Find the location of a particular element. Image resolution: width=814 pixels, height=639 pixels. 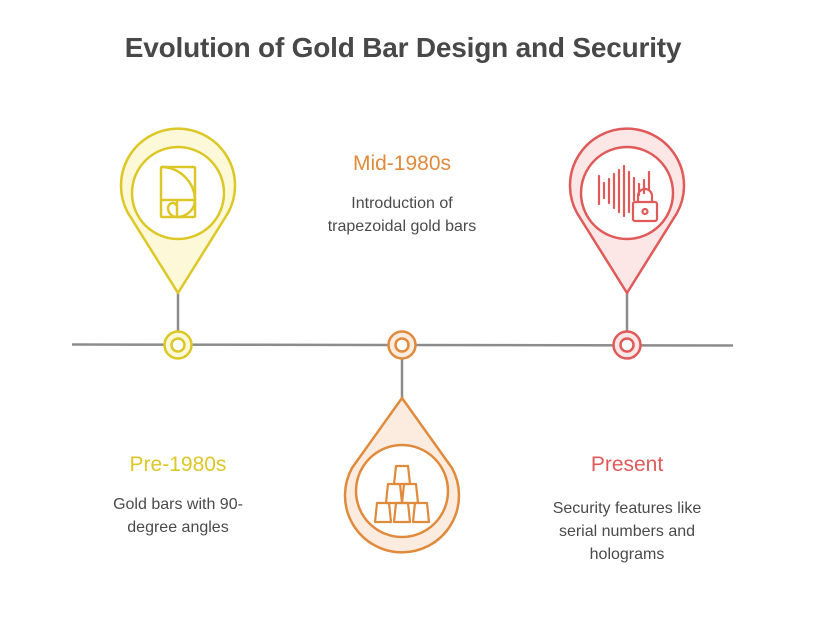

description-line: serial numbers and is located at coordinates (627, 531).